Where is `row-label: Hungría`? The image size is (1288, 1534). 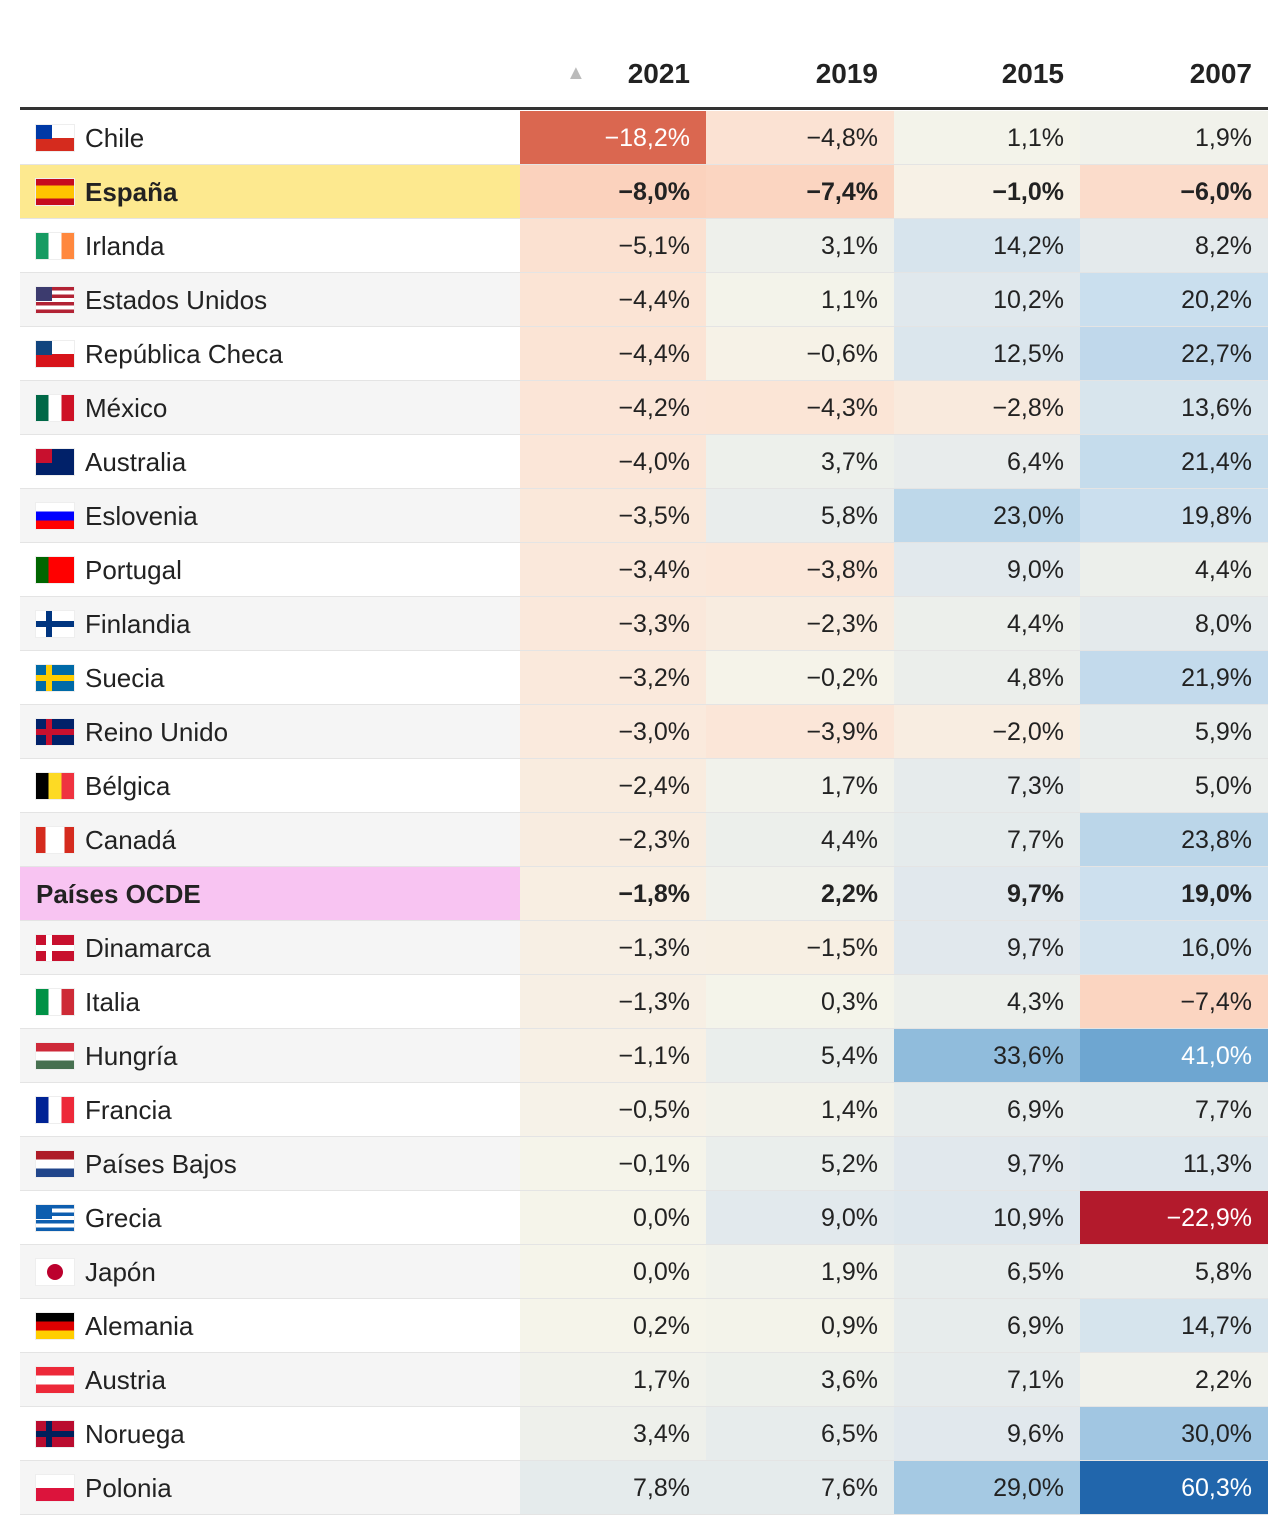 row-label: Hungría is located at coordinates (270, 1056).